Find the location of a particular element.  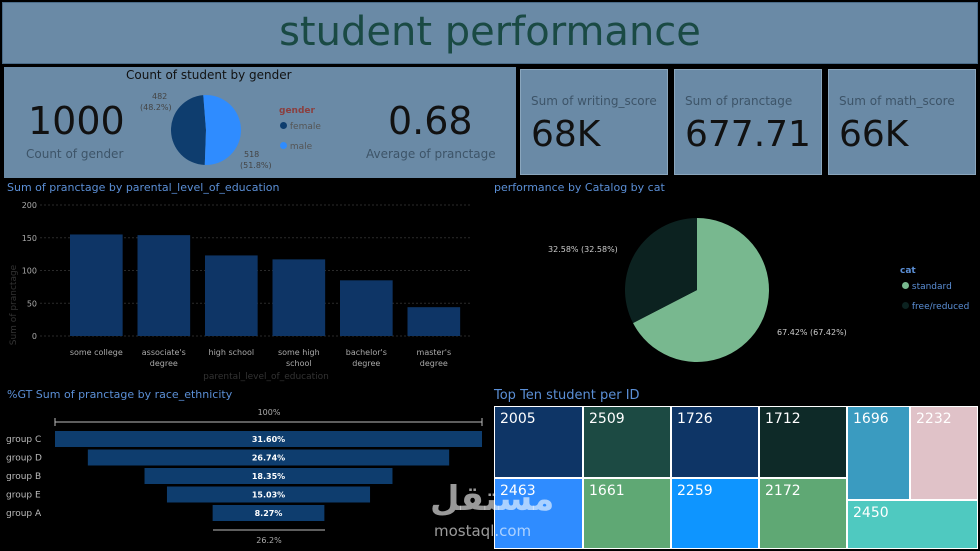

x-category-label: master's degree is located at coordinates (434, 358).